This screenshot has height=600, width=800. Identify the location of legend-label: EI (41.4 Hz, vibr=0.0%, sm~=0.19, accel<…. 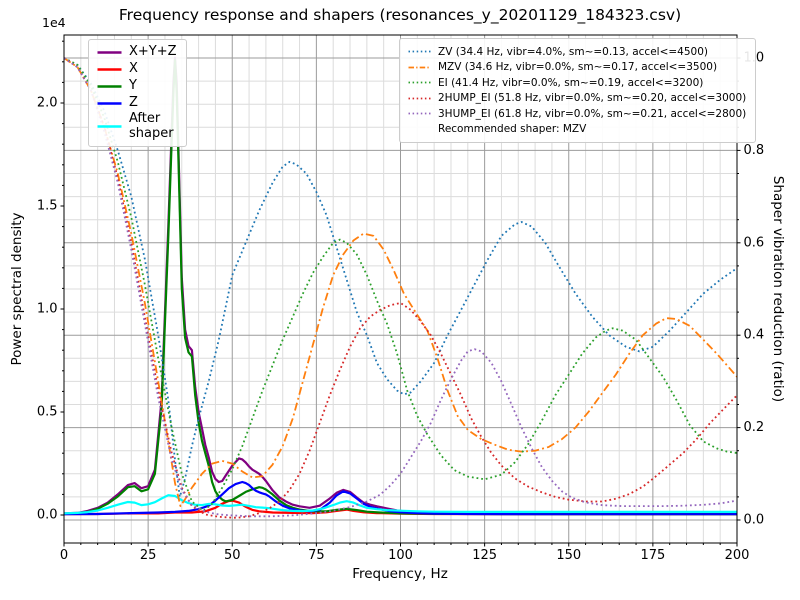
(571, 82).